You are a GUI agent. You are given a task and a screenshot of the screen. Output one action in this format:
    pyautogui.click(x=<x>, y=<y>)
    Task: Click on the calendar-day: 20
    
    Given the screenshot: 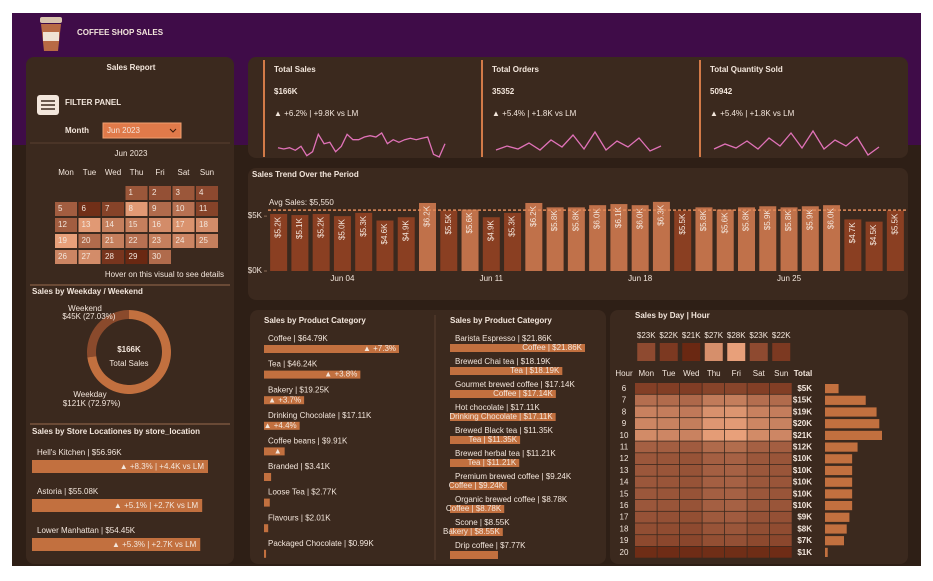 What is the action you would take?
    pyautogui.click(x=86, y=240)
    